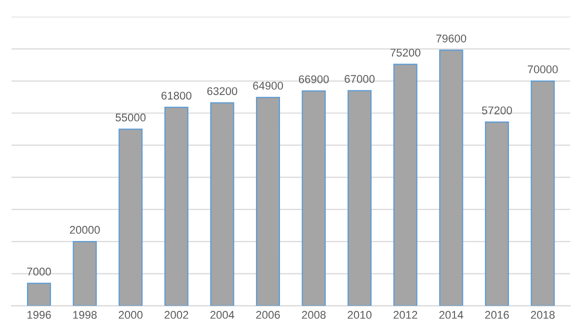  I want to click on x-tick-label: 2000, so click(130, 314).